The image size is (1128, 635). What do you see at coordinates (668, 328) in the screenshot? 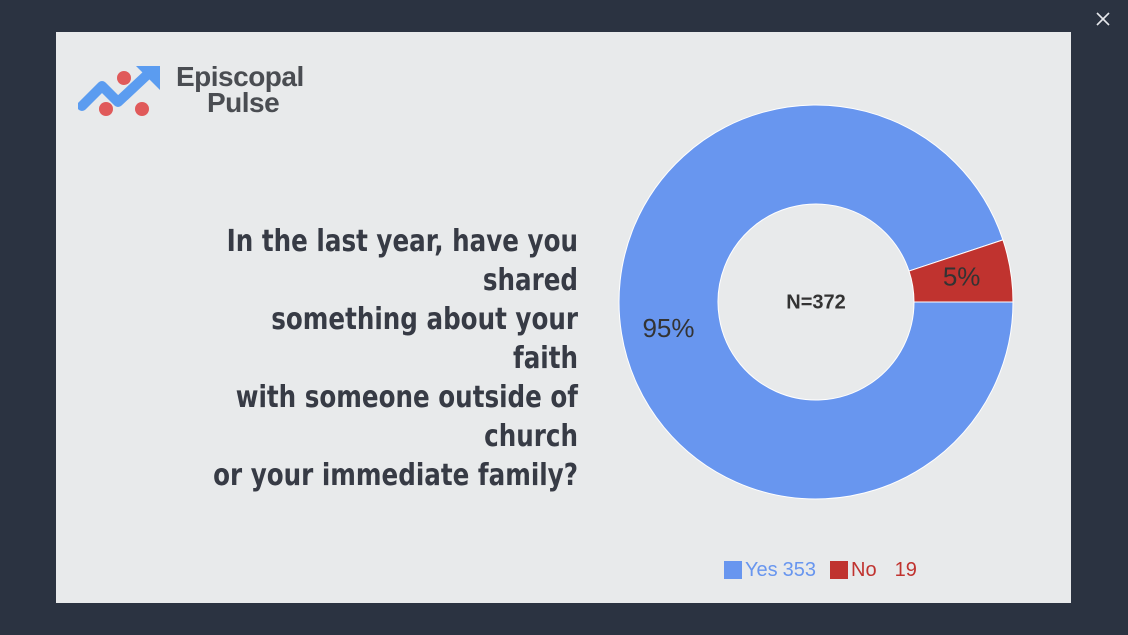
I see `percent-label-yes: 95%` at bounding box center [668, 328].